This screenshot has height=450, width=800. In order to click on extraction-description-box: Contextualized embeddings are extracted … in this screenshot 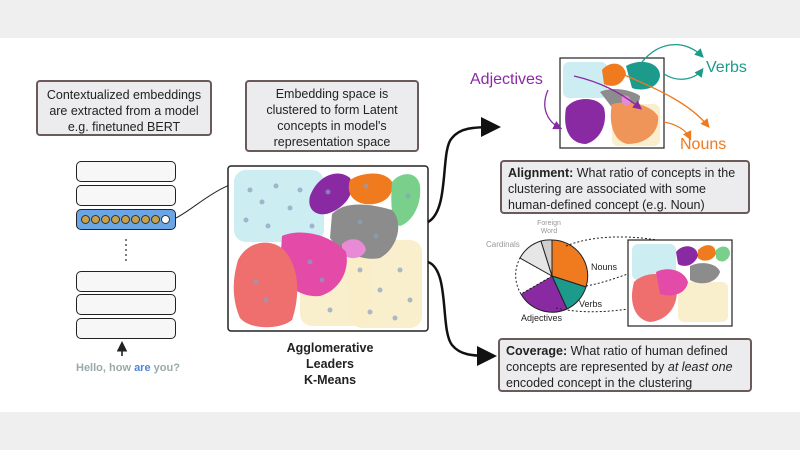, I will do `click(124, 108)`.